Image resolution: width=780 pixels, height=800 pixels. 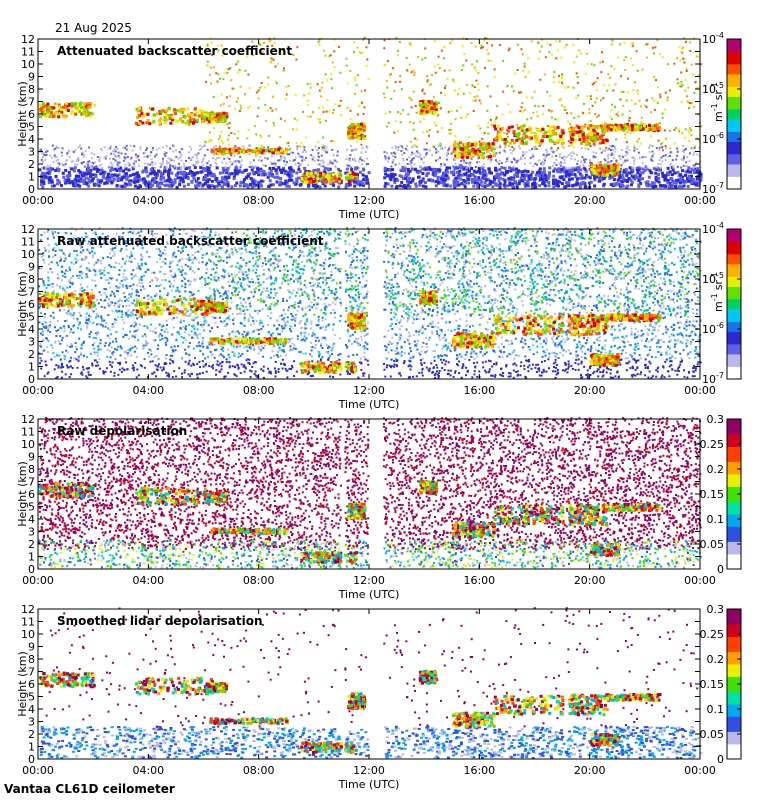 What do you see at coordinates (93, 28) in the screenshot?
I see `date-label: 21 Aug 2025` at bounding box center [93, 28].